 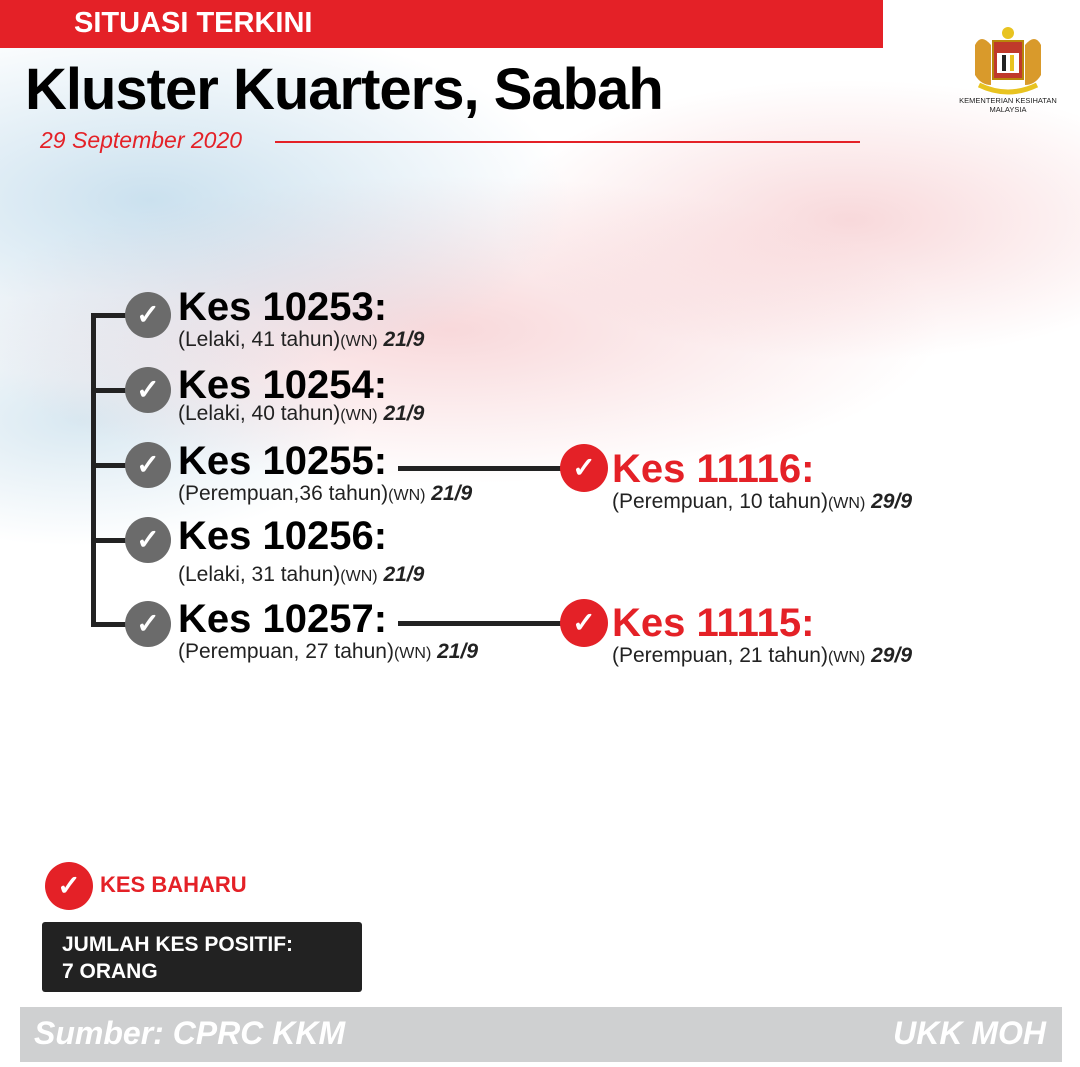 I want to click on case-title: Kes 10257:, so click(x=283, y=619).